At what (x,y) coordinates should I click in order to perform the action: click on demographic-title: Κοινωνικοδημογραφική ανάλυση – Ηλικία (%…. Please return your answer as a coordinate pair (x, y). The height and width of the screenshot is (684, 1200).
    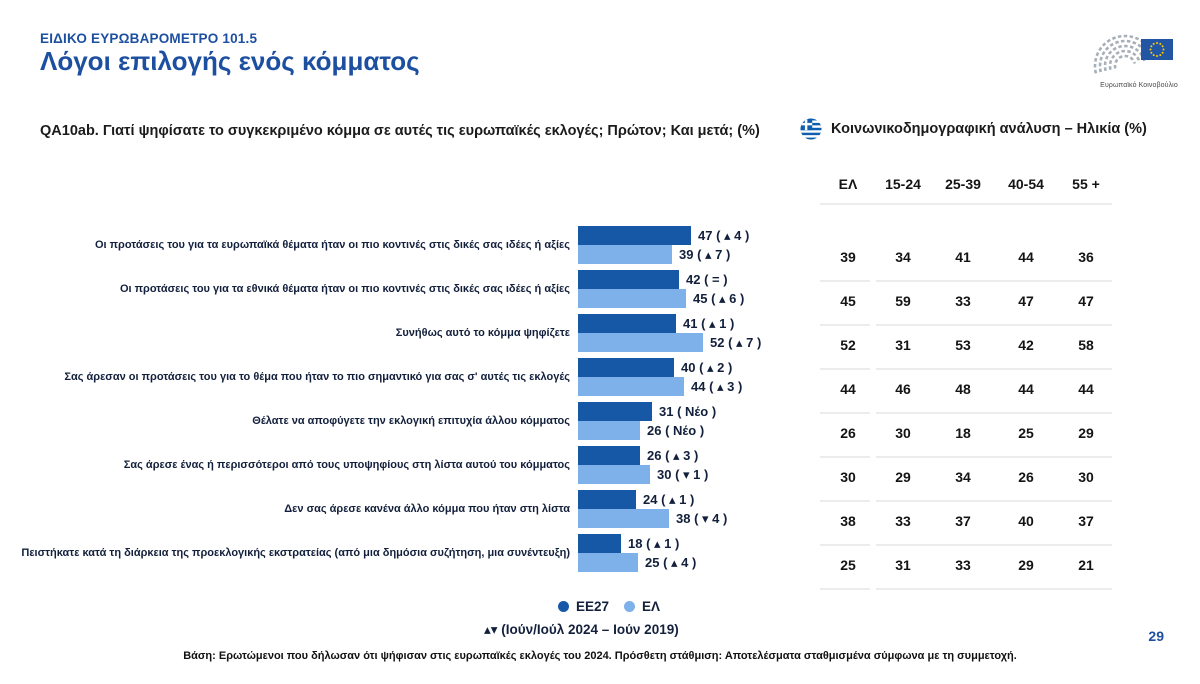
    Looking at the image, I should click on (989, 129).